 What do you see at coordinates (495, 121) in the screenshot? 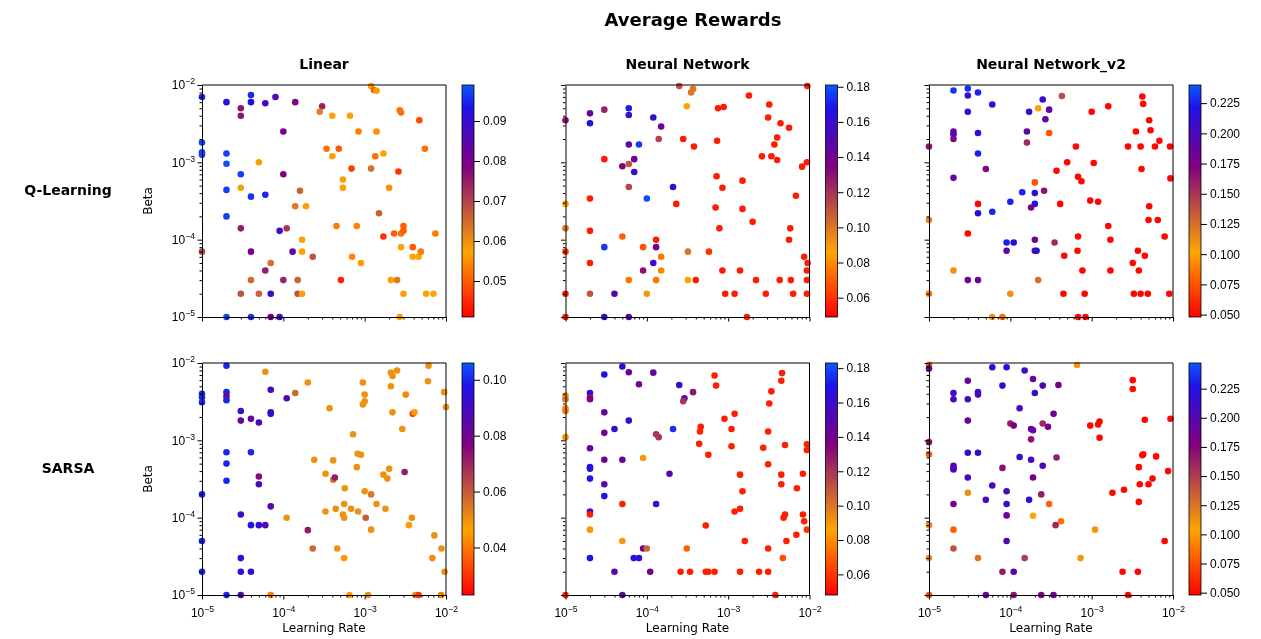
I see `color-bar-label: 0.09` at bounding box center [495, 121].